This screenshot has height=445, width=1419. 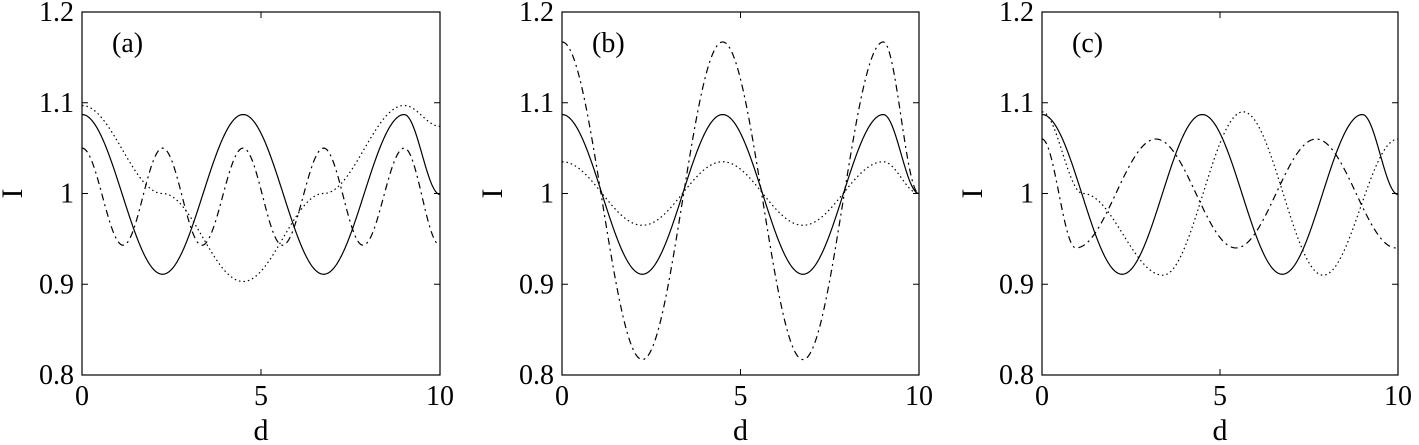 What do you see at coordinates (127, 43) in the screenshot?
I see `panel-label: (a)` at bounding box center [127, 43].